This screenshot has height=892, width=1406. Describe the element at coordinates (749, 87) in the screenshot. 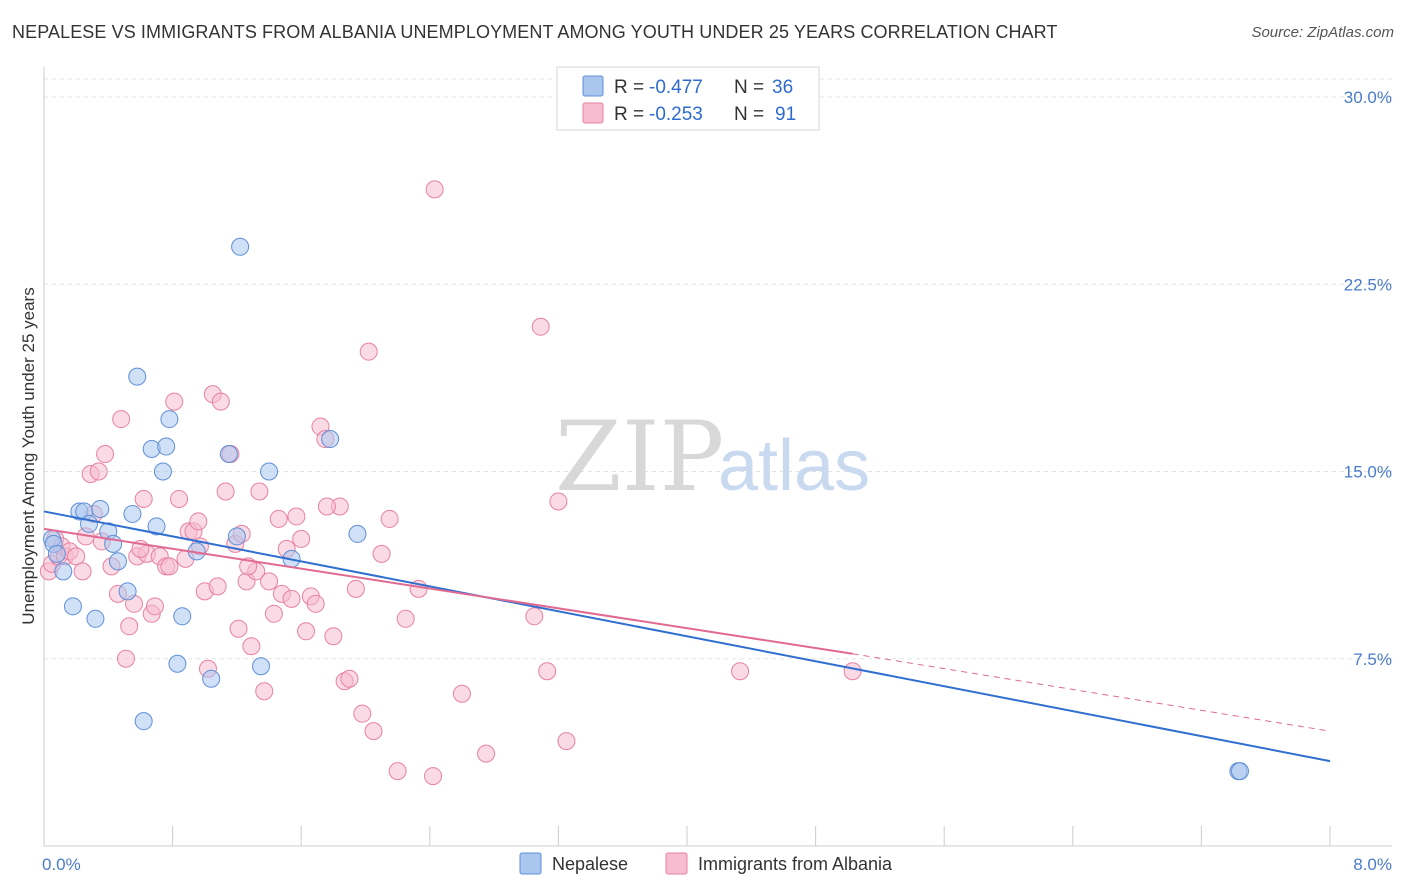

I see `legend-n-label-1: N =` at that location.